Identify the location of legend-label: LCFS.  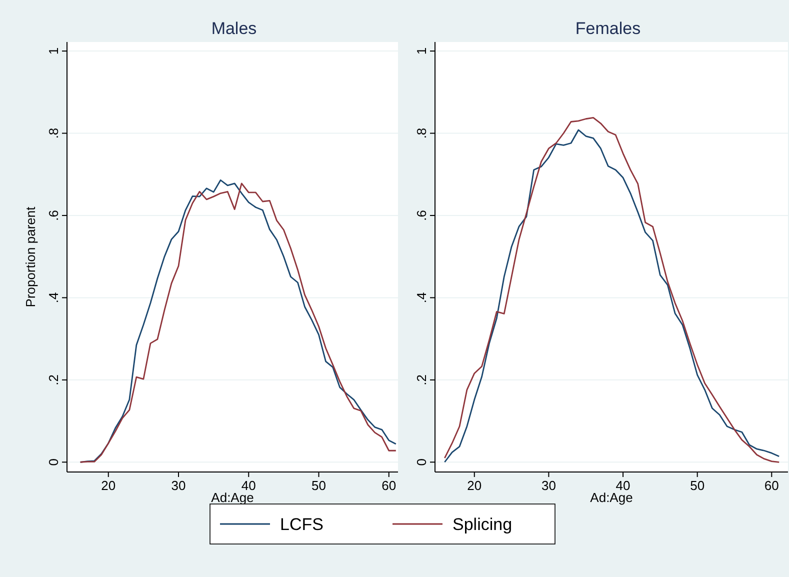
(302, 524).